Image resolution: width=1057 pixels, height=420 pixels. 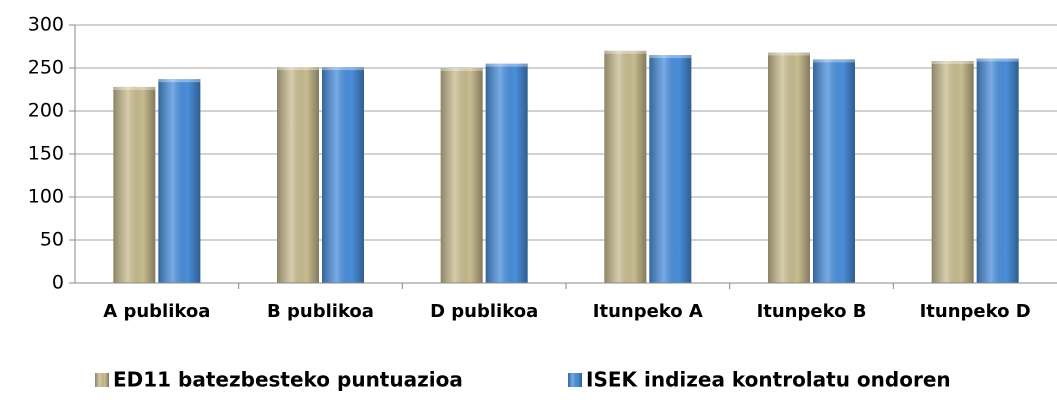 I want to click on x-tick-label: B publikoa, so click(x=320, y=311).